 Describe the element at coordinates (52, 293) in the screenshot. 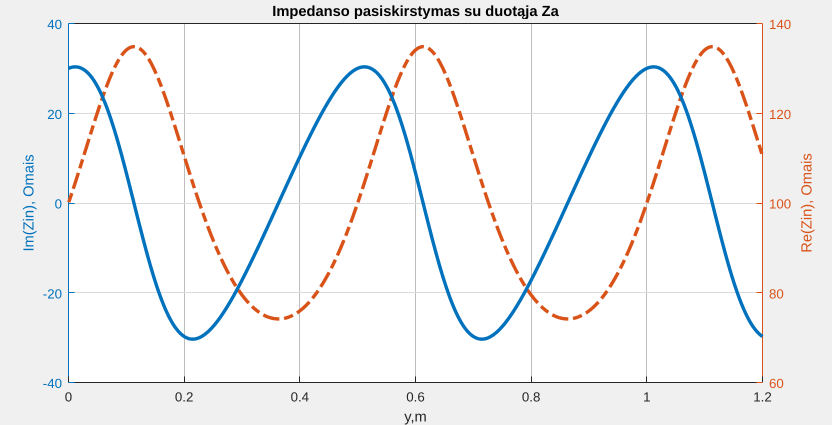

I see `svg-text: -20` at that location.